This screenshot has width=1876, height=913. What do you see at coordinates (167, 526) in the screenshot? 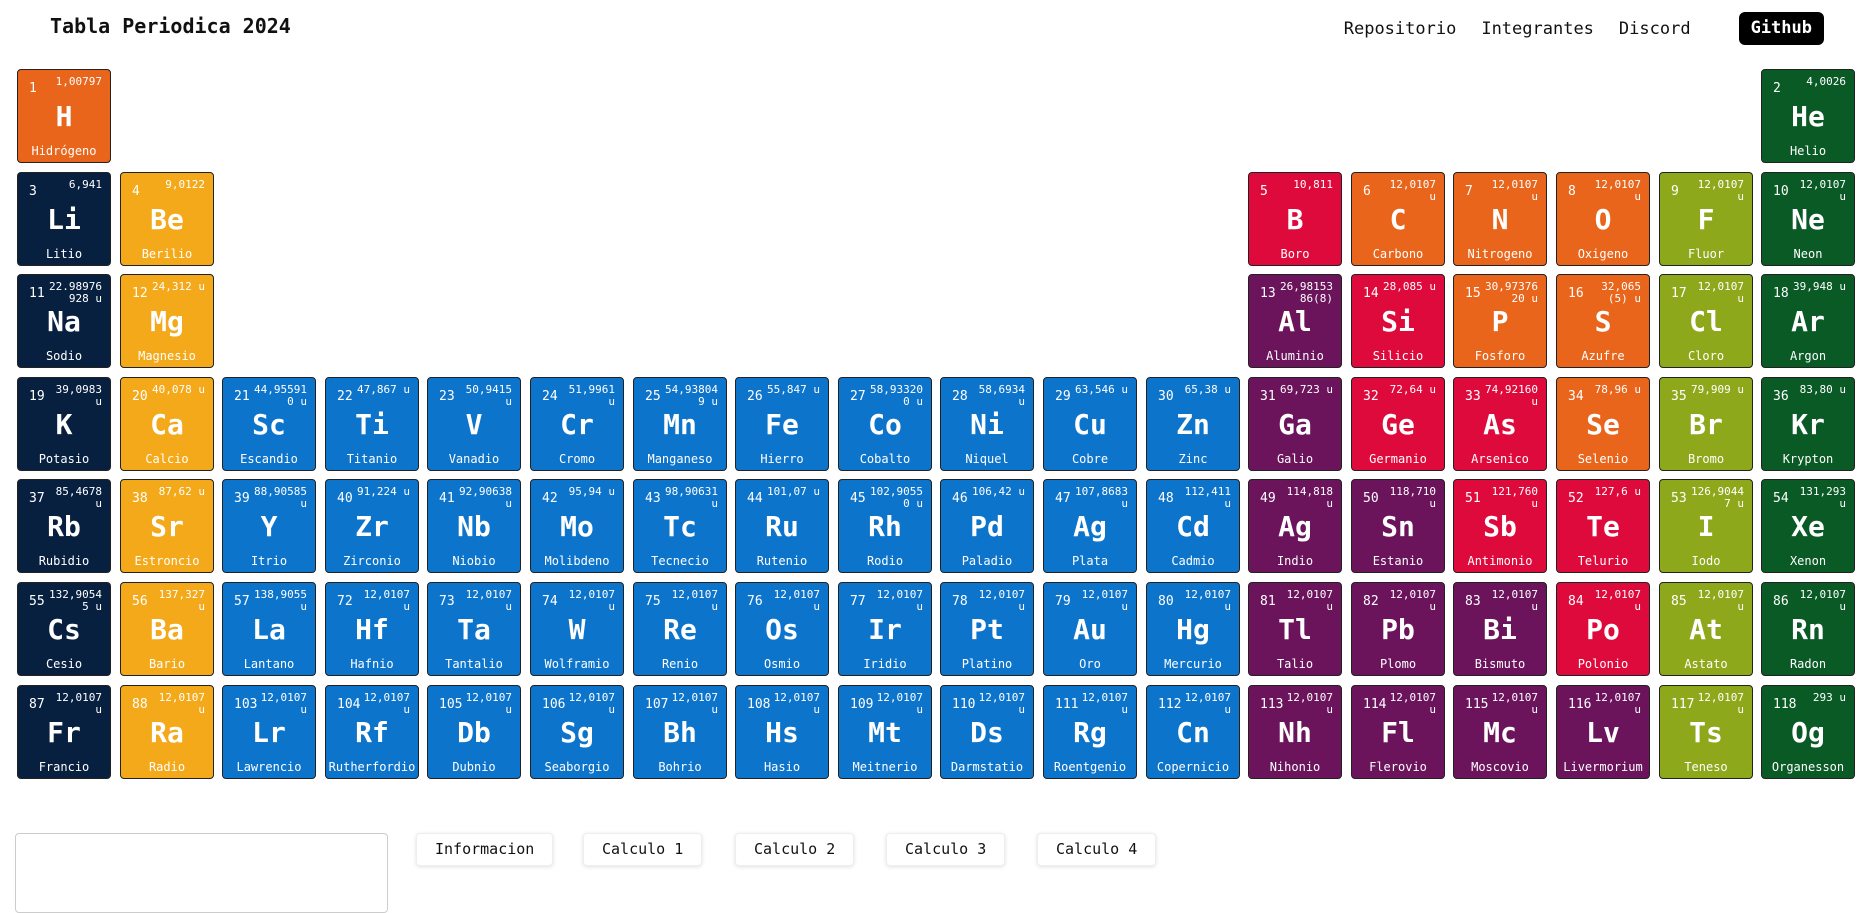
I see `element-cell: 38 87,62 u Sr Estroncio` at bounding box center [167, 526].